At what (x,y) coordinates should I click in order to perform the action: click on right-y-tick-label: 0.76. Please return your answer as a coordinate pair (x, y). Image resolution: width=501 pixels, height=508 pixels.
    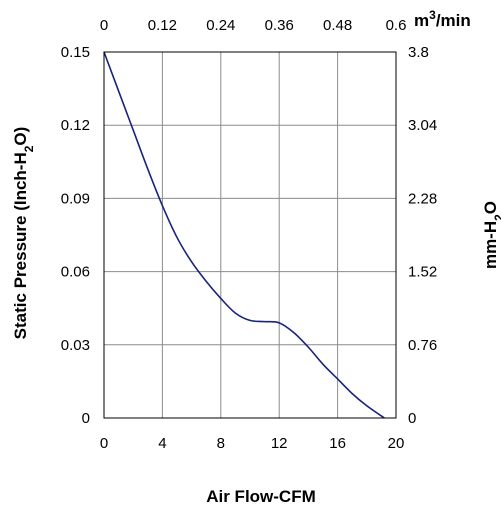
    Looking at the image, I should click on (422, 345).